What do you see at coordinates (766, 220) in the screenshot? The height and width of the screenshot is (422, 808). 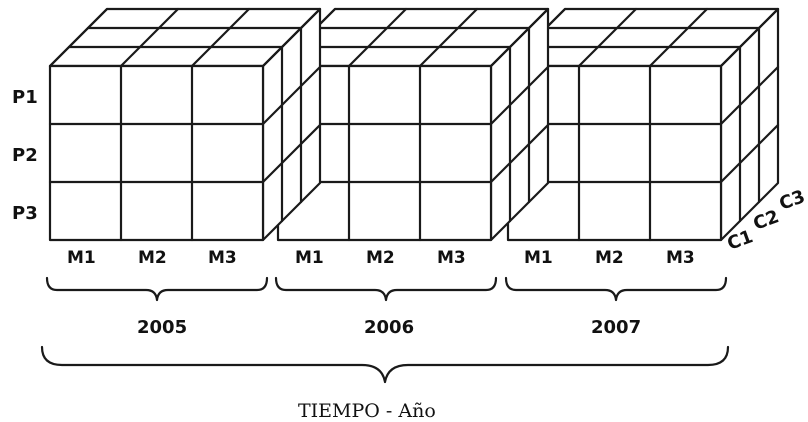 I see `depth-label-c2: C2` at bounding box center [766, 220].